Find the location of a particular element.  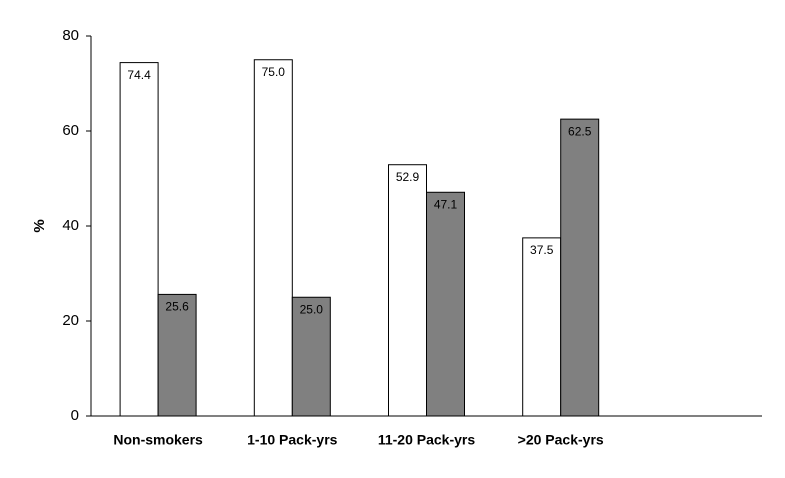

value-label: 52.9 is located at coordinates (408, 177).